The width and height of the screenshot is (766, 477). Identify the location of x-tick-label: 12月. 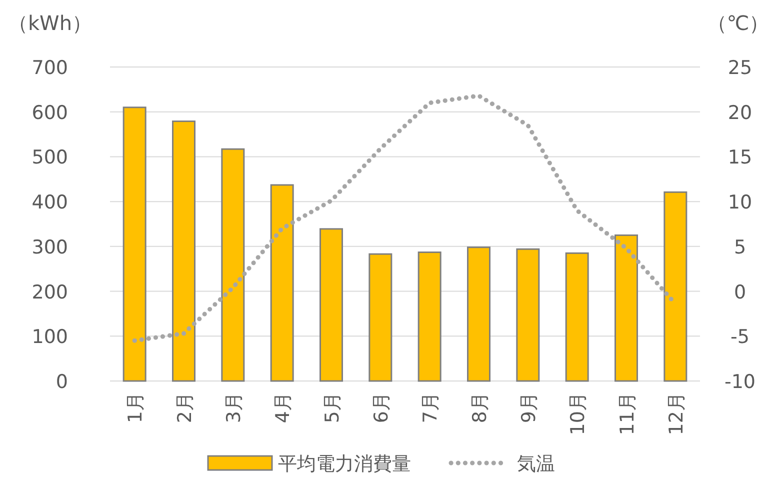
(676, 414).